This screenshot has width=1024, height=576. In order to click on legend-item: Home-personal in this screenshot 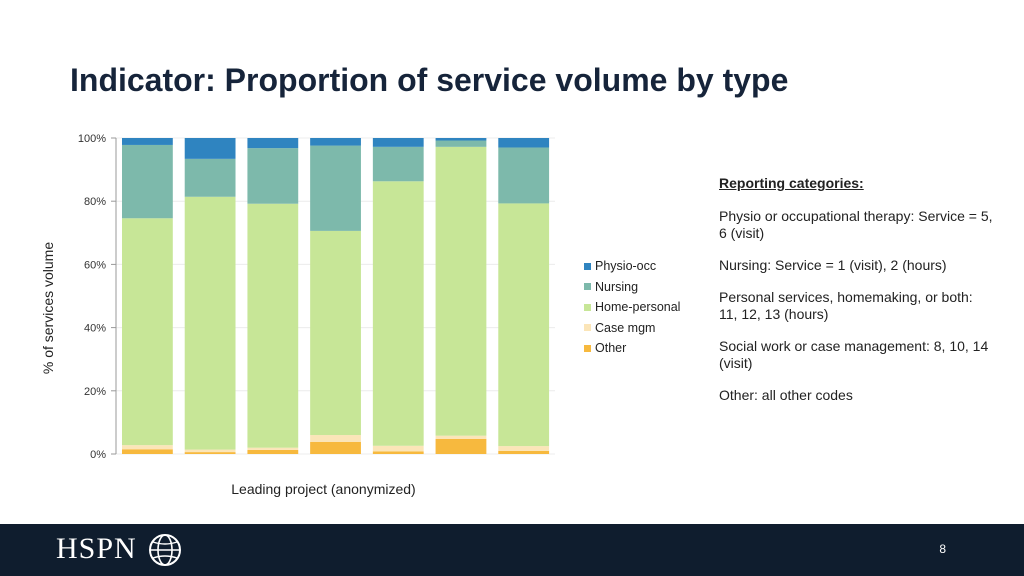, I will do `click(632, 307)`.